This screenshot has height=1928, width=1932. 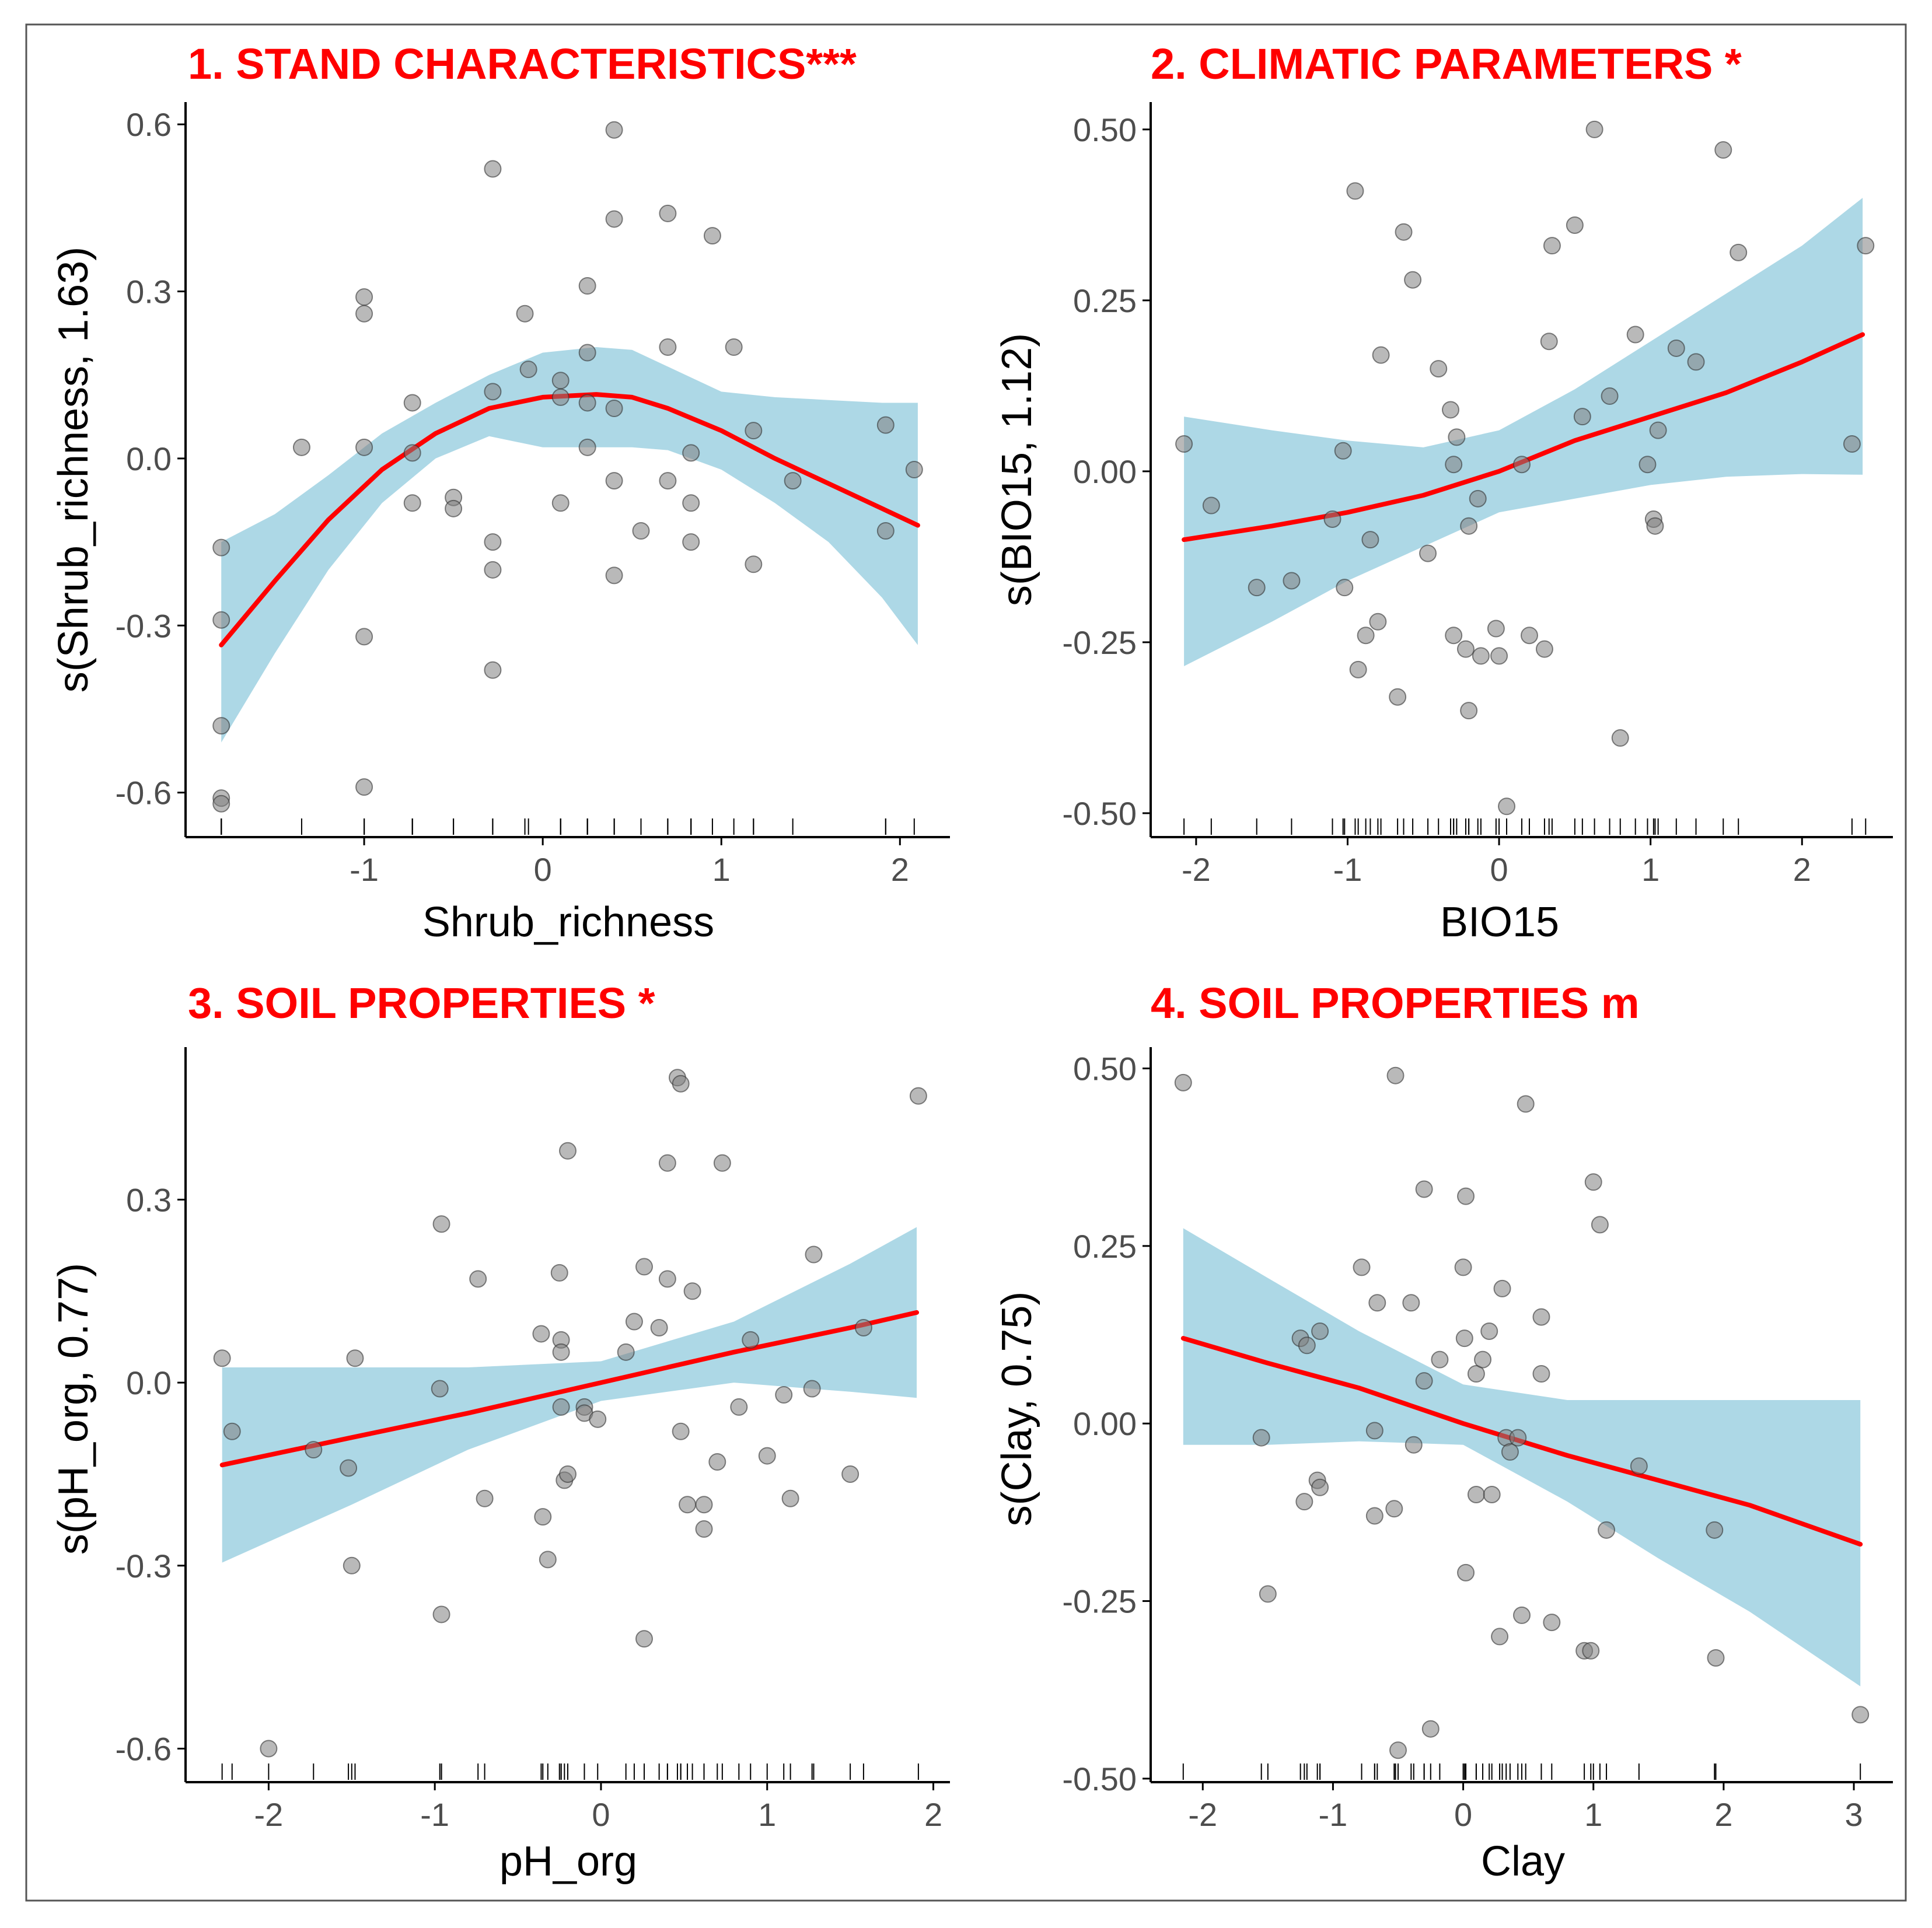 What do you see at coordinates (569, 520) in the screenshot?
I see `fitted-line` at bounding box center [569, 520].